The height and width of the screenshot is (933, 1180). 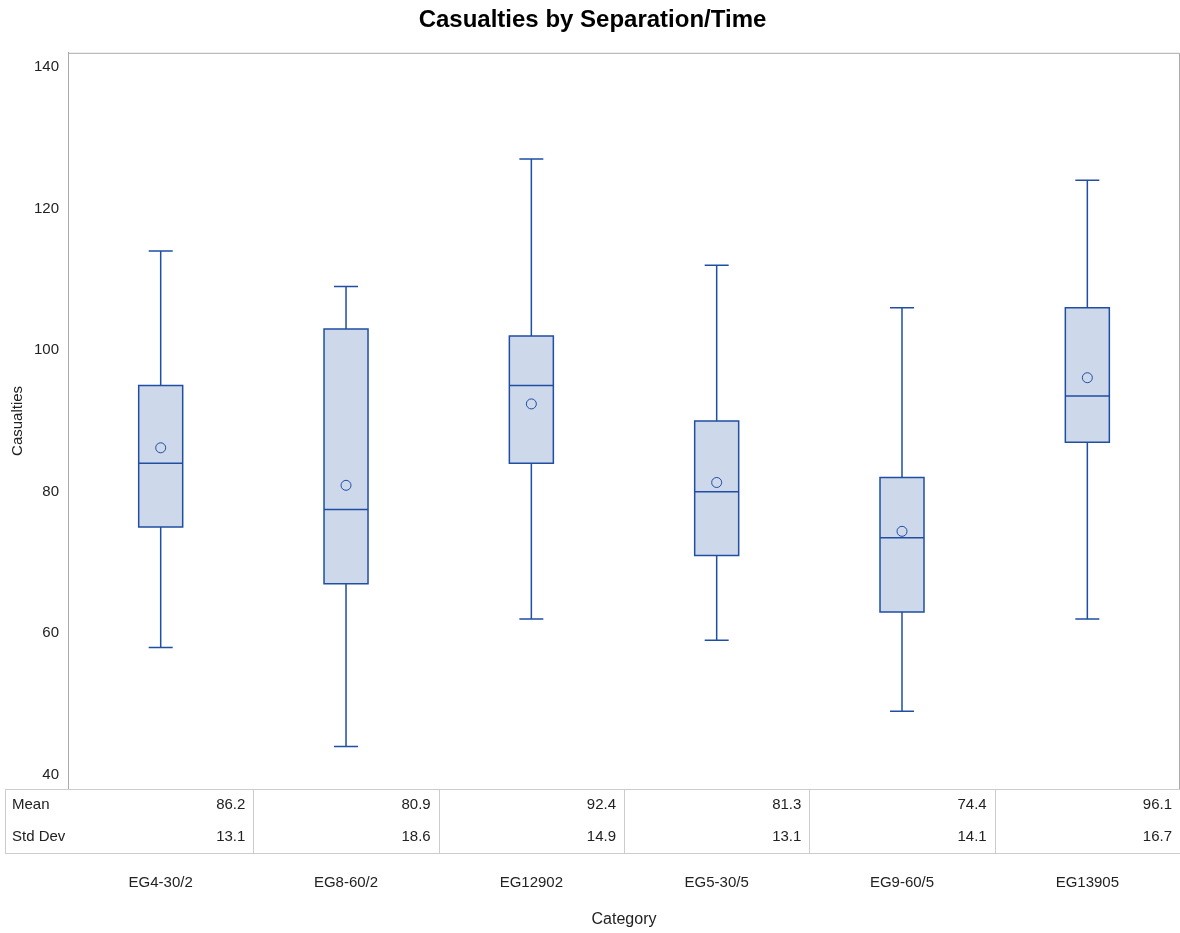 I want to click on y-tick-label: 60, so click(x=51, y=632).